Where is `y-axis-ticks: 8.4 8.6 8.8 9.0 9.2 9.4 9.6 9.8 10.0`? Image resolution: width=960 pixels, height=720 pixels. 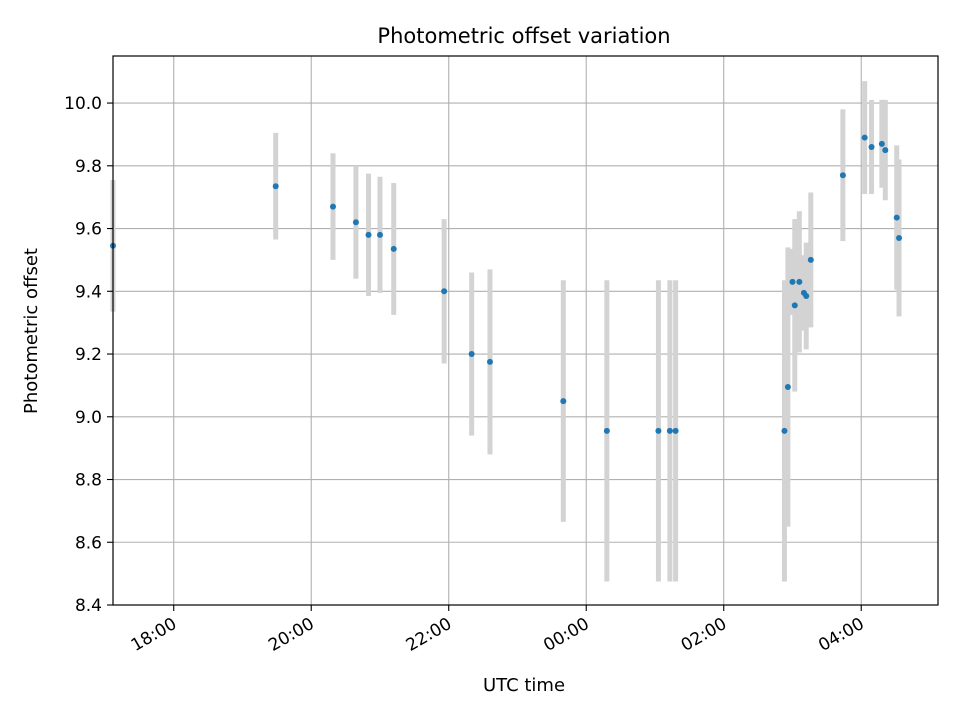
y-axis-ticks: 8.4 8.6 8.8 9.0 9.2 9.4 9.6 9.8 10.0 is located at coordinates (88, 355).